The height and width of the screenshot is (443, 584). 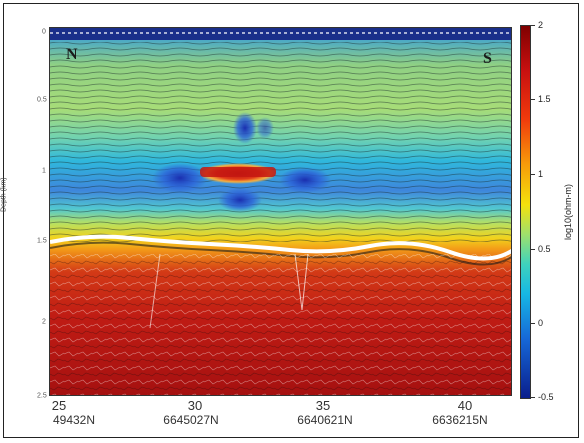 What do you see at coordinates (44, 322) in the screenshot?
I see `y-tick: 2` at bounding box center [44, 322].